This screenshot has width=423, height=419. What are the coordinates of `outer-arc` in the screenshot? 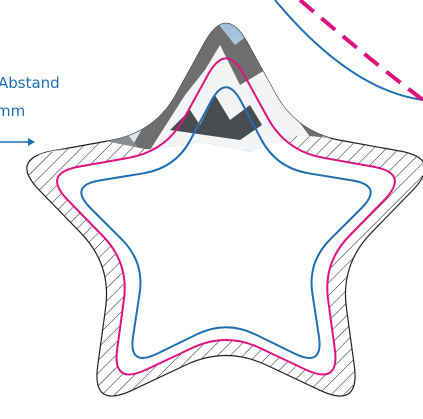 It's located at (348, 50).